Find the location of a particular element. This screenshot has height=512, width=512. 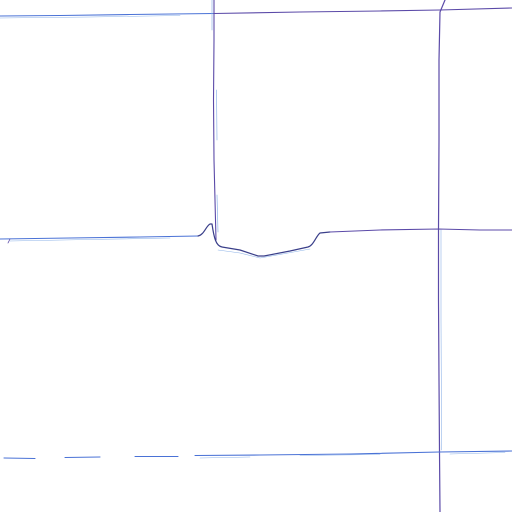

top-horizontal-road-west-secondary is located at coordinates (90, 17).